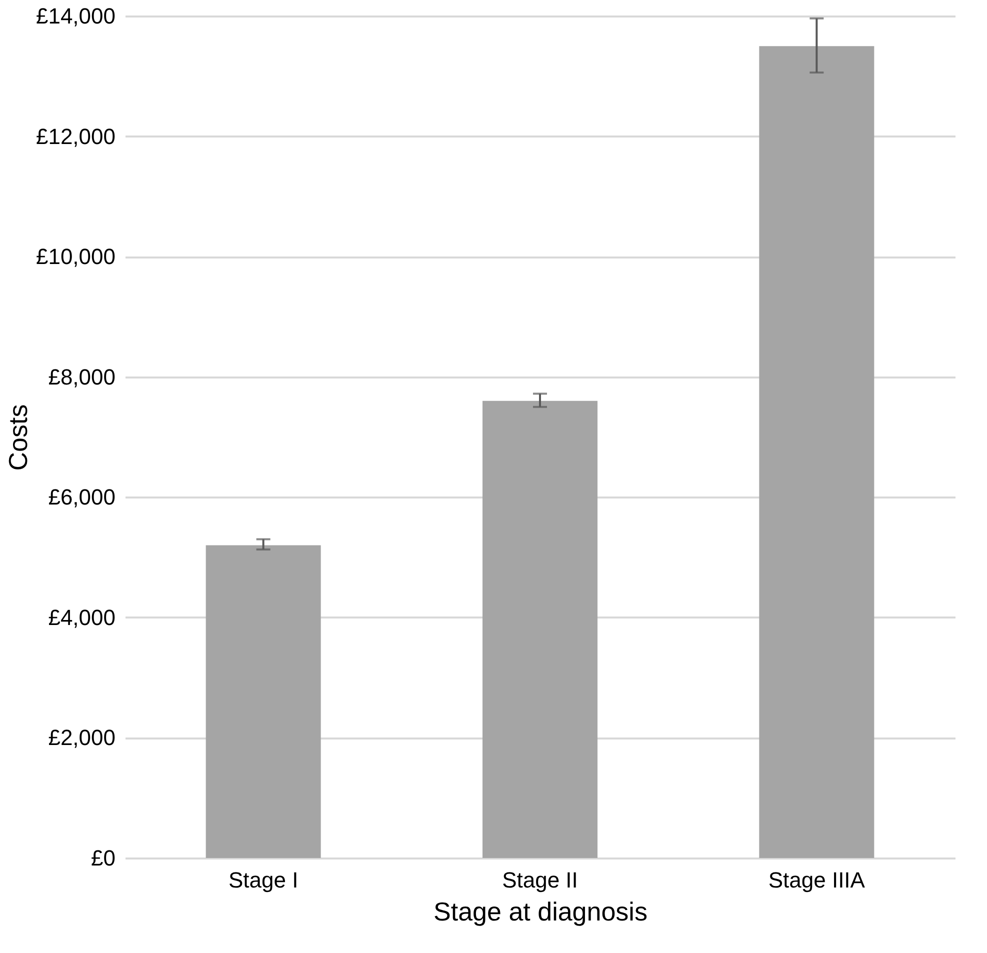 The height and width of the screenshot is (953, 987). Describe the element at coordinates (540, 880) in the screenshot. I see `x-tick-label: Stage II` at that location.